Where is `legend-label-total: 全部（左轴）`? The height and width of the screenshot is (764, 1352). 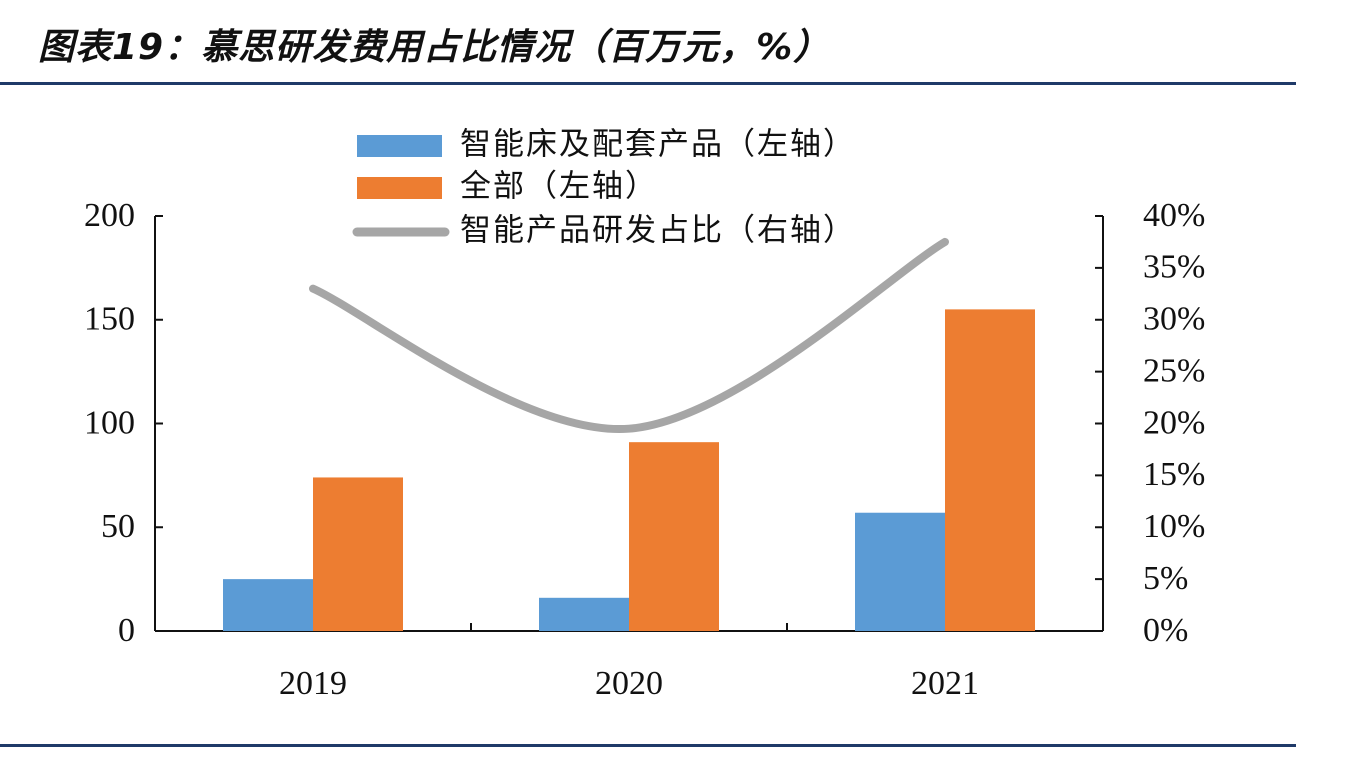
legend-label-total: 全部（左轴） is located at coordinates (559, 187).